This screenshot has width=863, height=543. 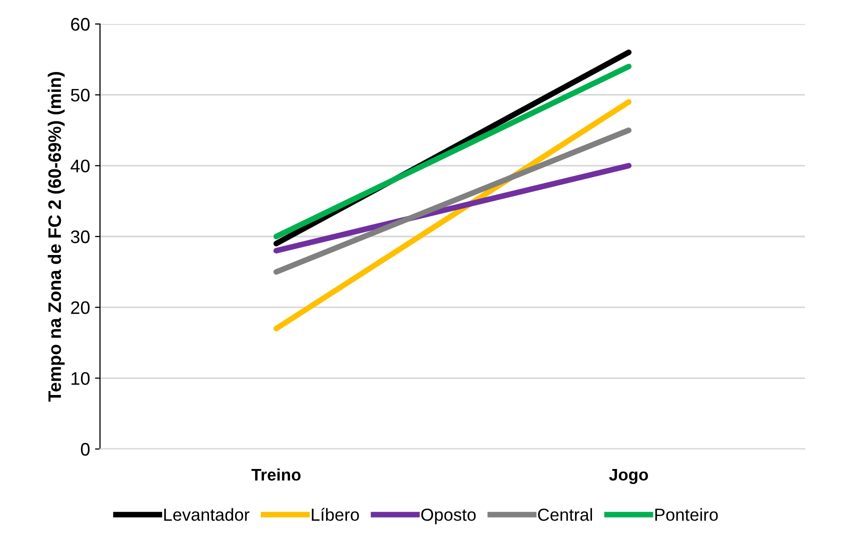 What do you see at coordinates (81, 378) in the screenshot?
I see `y-tick-label: 10` at bounding box center [81, 378].